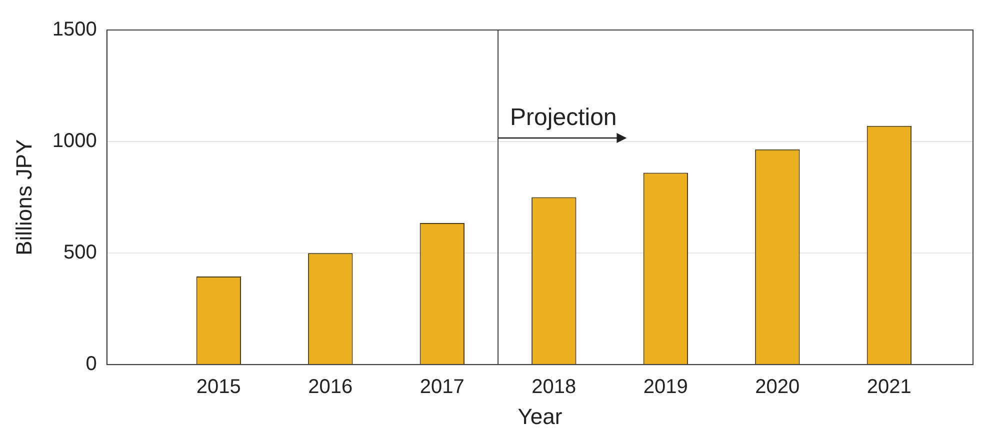  I want to click on y-axis-title: Billions JPY, so click(23, 197).